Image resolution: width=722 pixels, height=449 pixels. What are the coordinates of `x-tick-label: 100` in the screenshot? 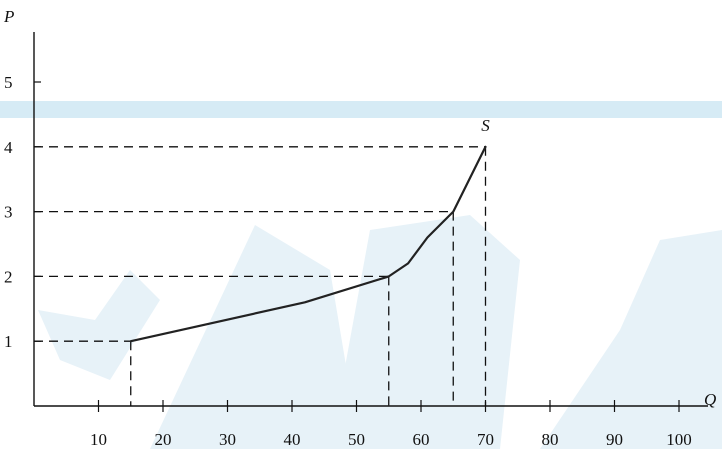 It's located at (679, 439).